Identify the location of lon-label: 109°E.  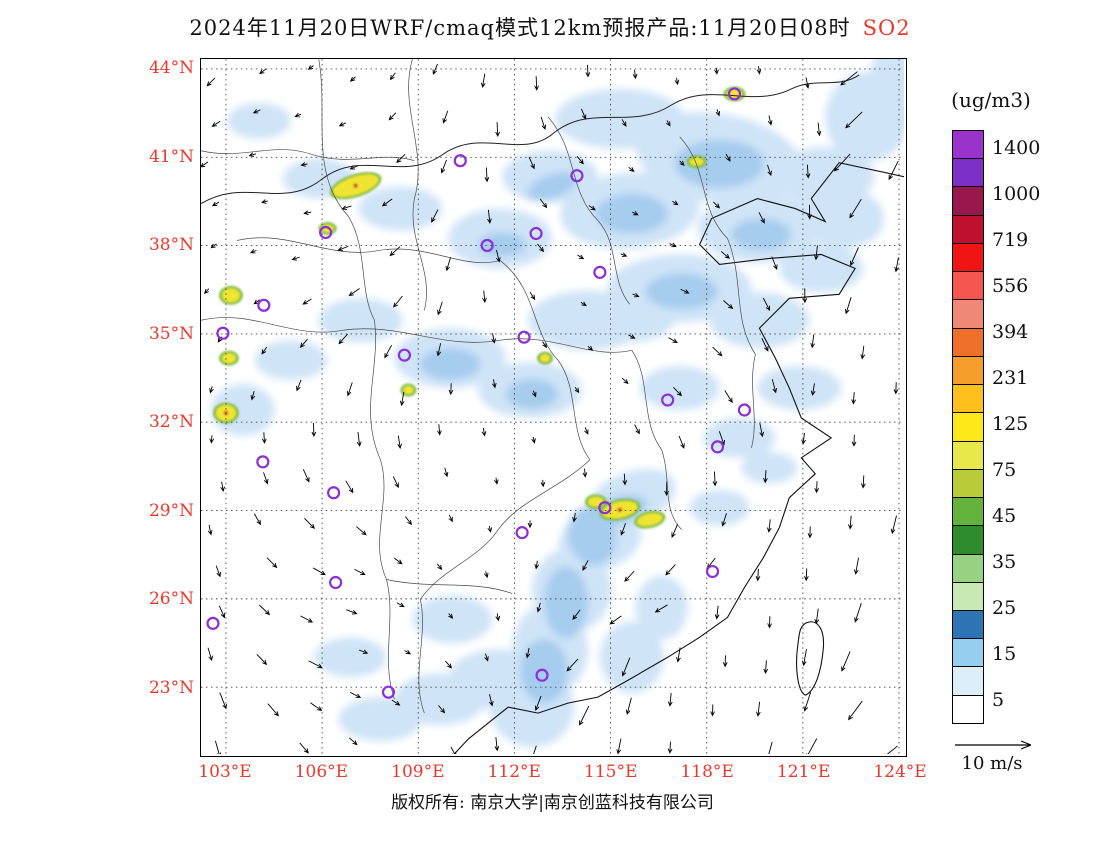
(418, 772).